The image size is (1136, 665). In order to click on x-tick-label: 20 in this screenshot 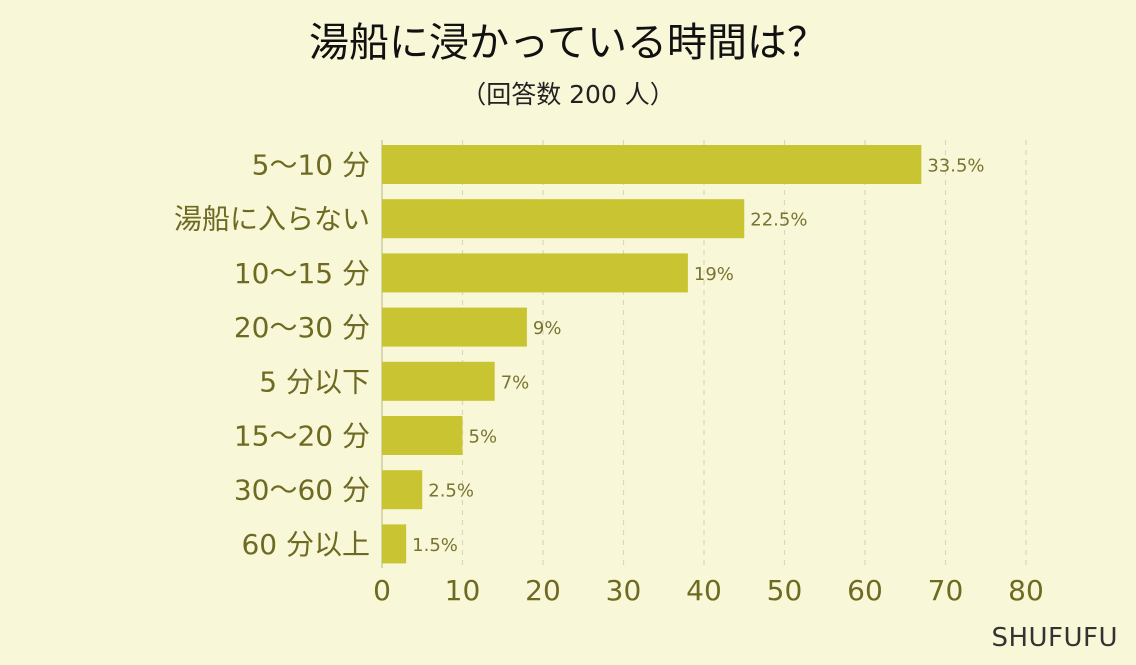, I will do `click(543, 590)`.